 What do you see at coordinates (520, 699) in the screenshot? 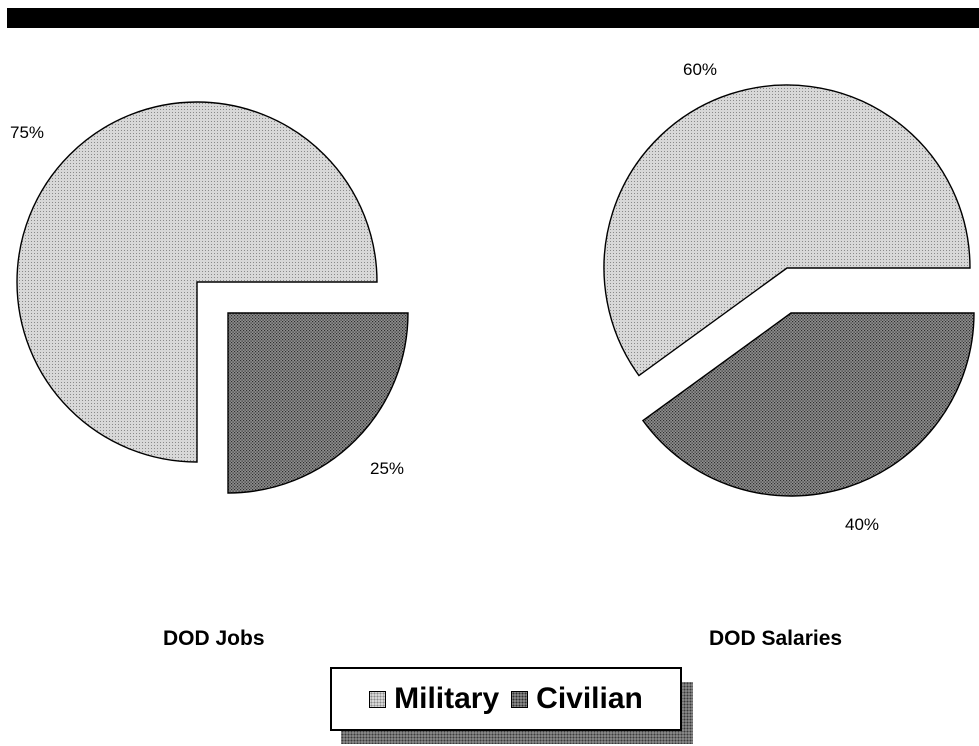
I see `civilian-swatch-icon` at bounding box center [520, 699].